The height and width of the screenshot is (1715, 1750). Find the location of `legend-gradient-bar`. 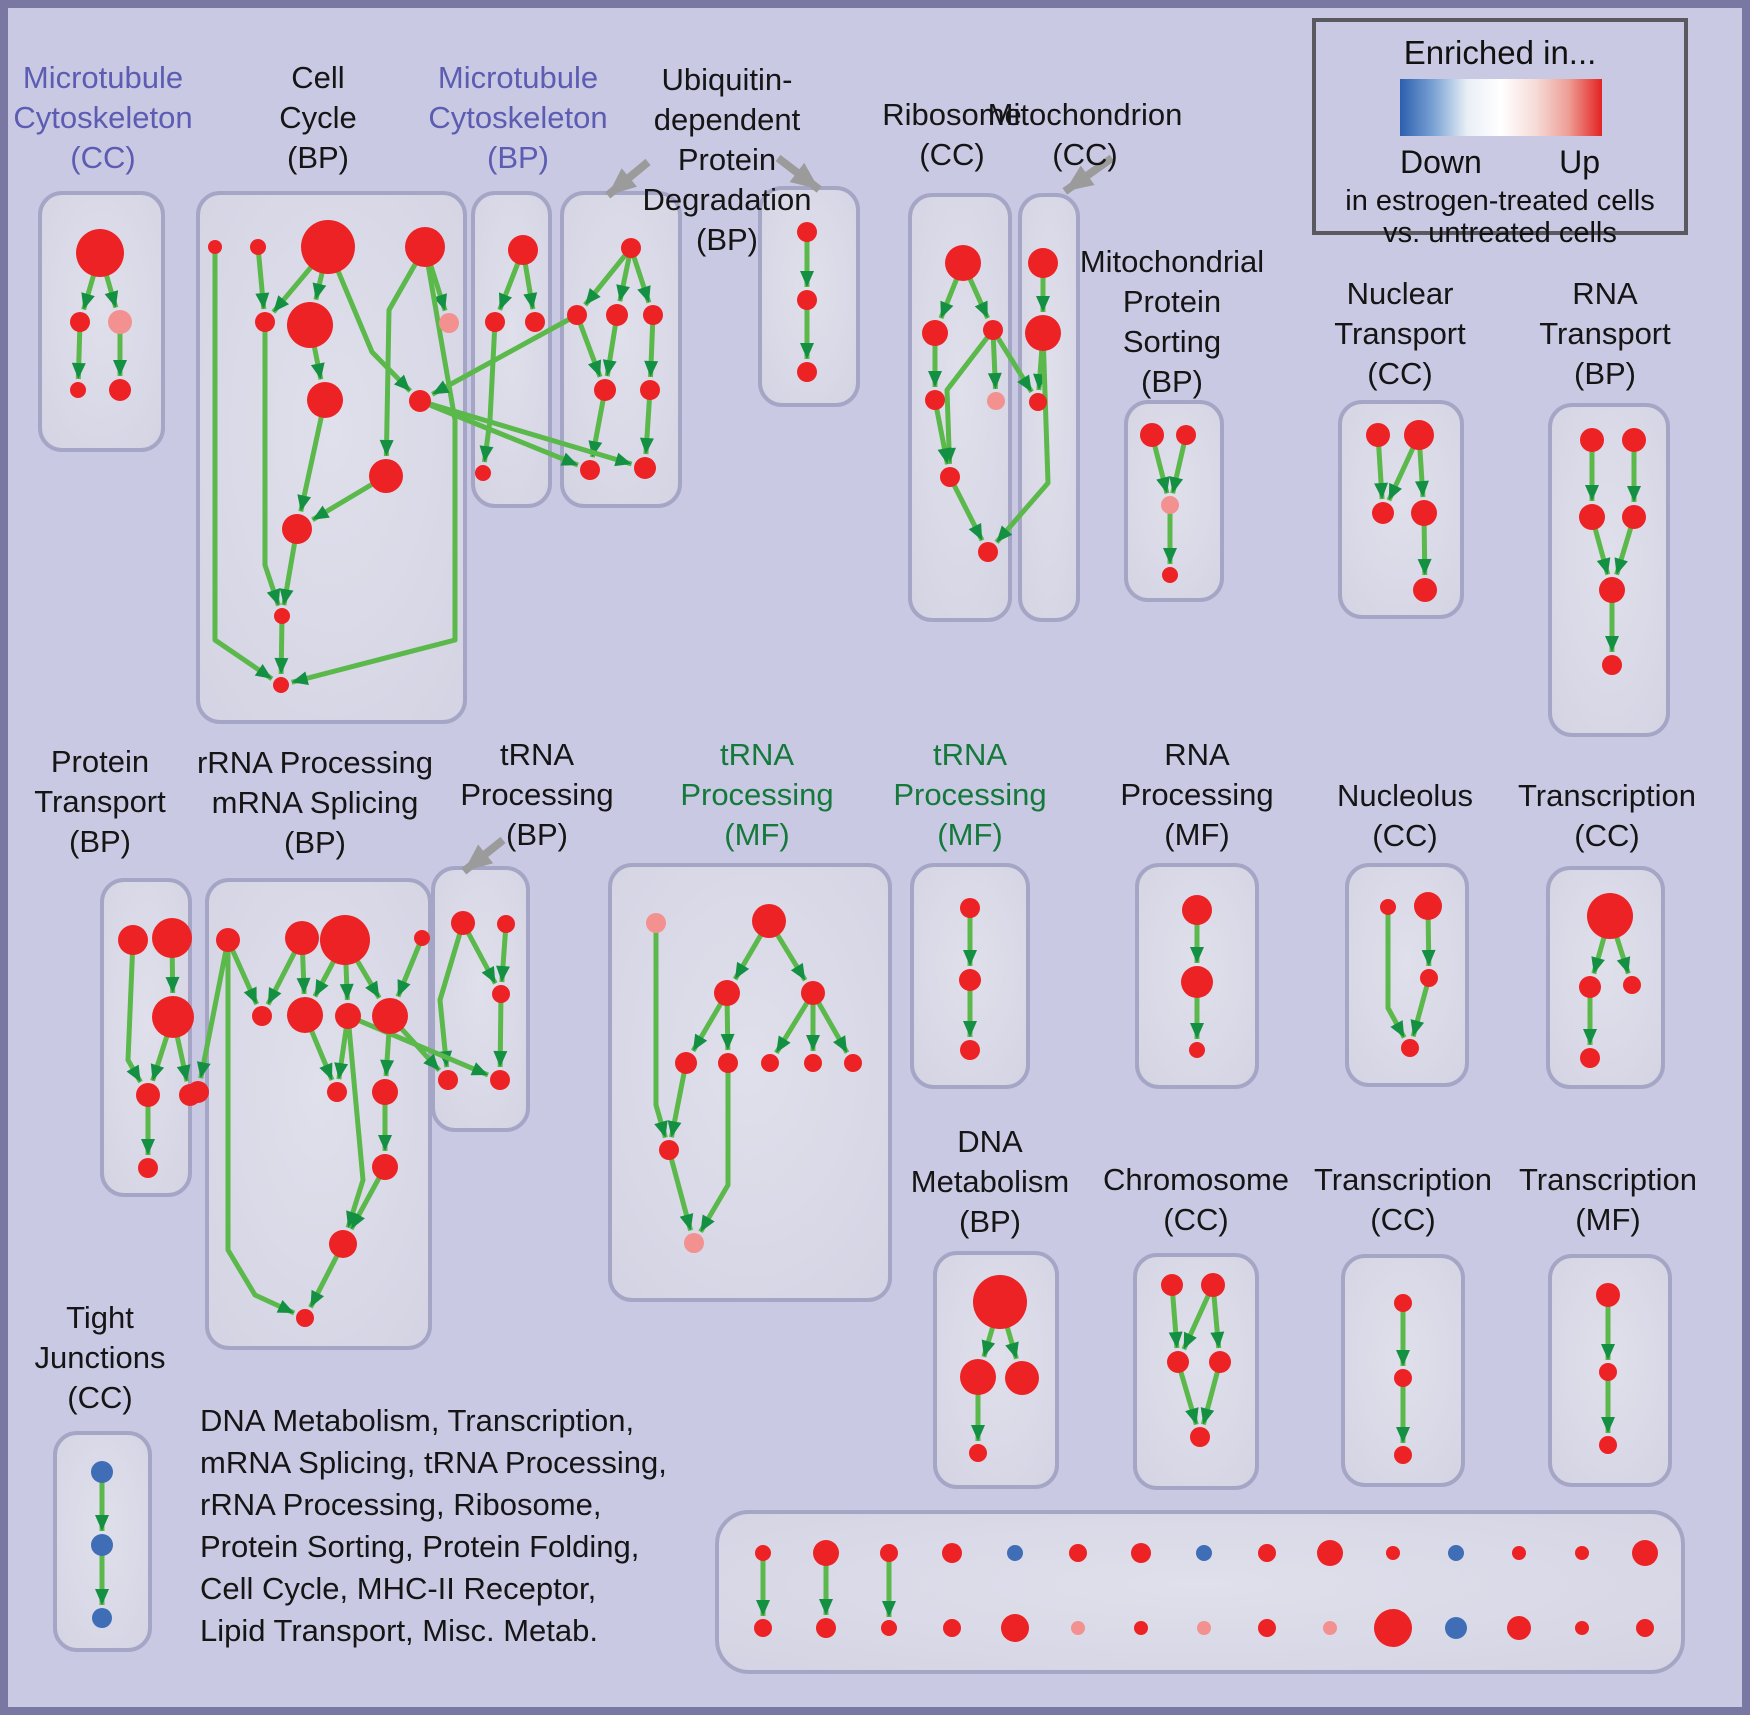

legend-gradient-bar is located at coordinates (1501, 107).